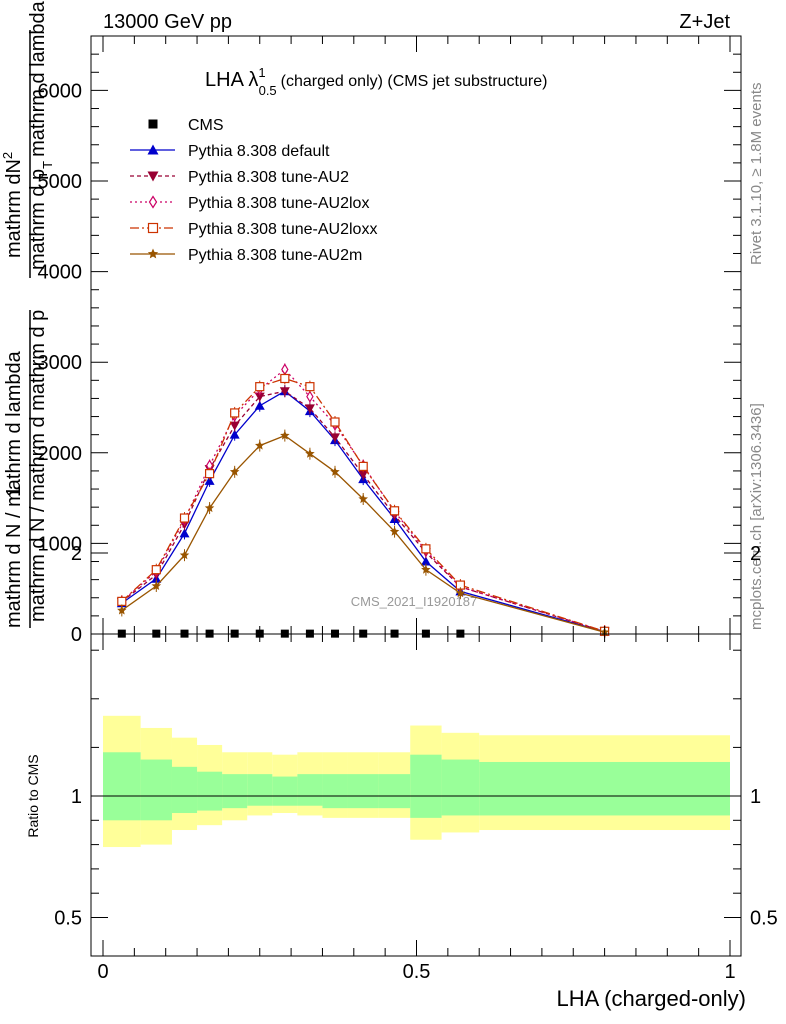 This screenshot has height=1024, width=786. What do you see at coordinates (60, 454) in the screenshot?
I see `main-y-tick-label: 2000` at bounding box center [60, 454].